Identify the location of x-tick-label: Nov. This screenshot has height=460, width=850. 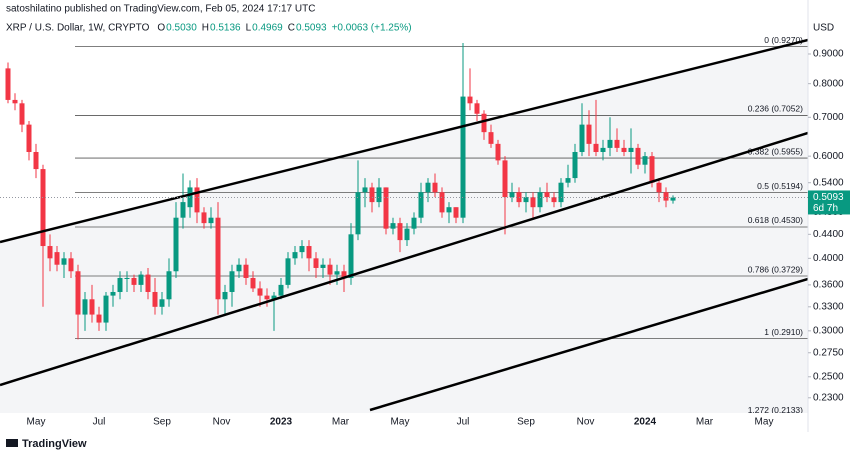
(222, 422).